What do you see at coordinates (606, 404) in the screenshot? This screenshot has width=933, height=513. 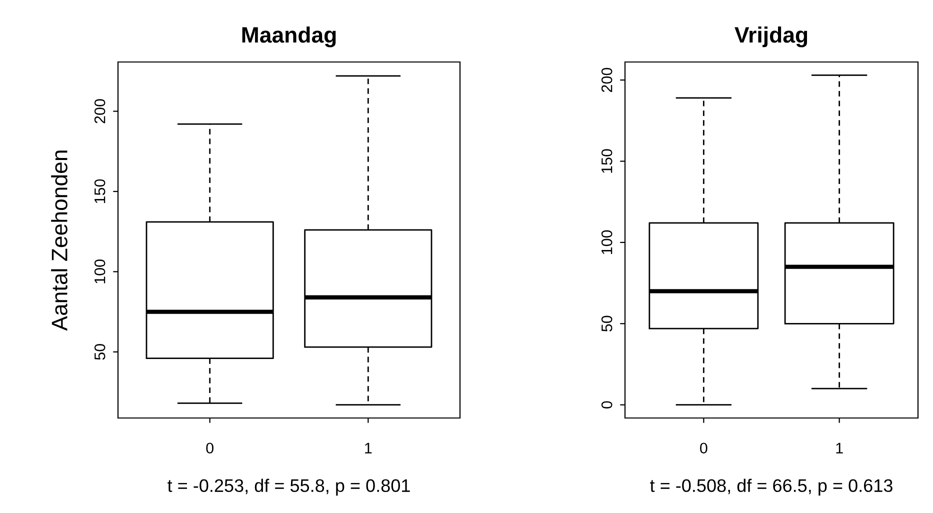 I see `y-tick-label: 0` at bounding box center [606, 404].